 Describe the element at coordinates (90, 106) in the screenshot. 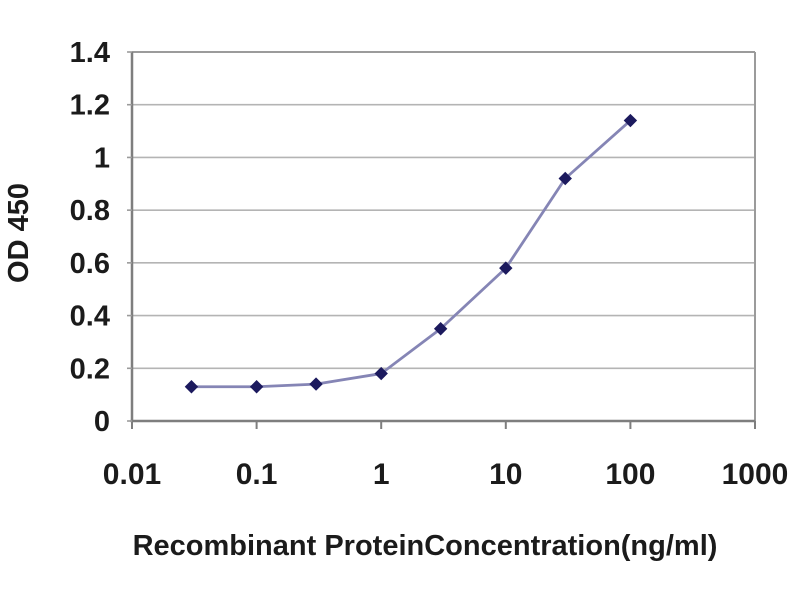

I see `y-tick-label: 1.2` at that location.